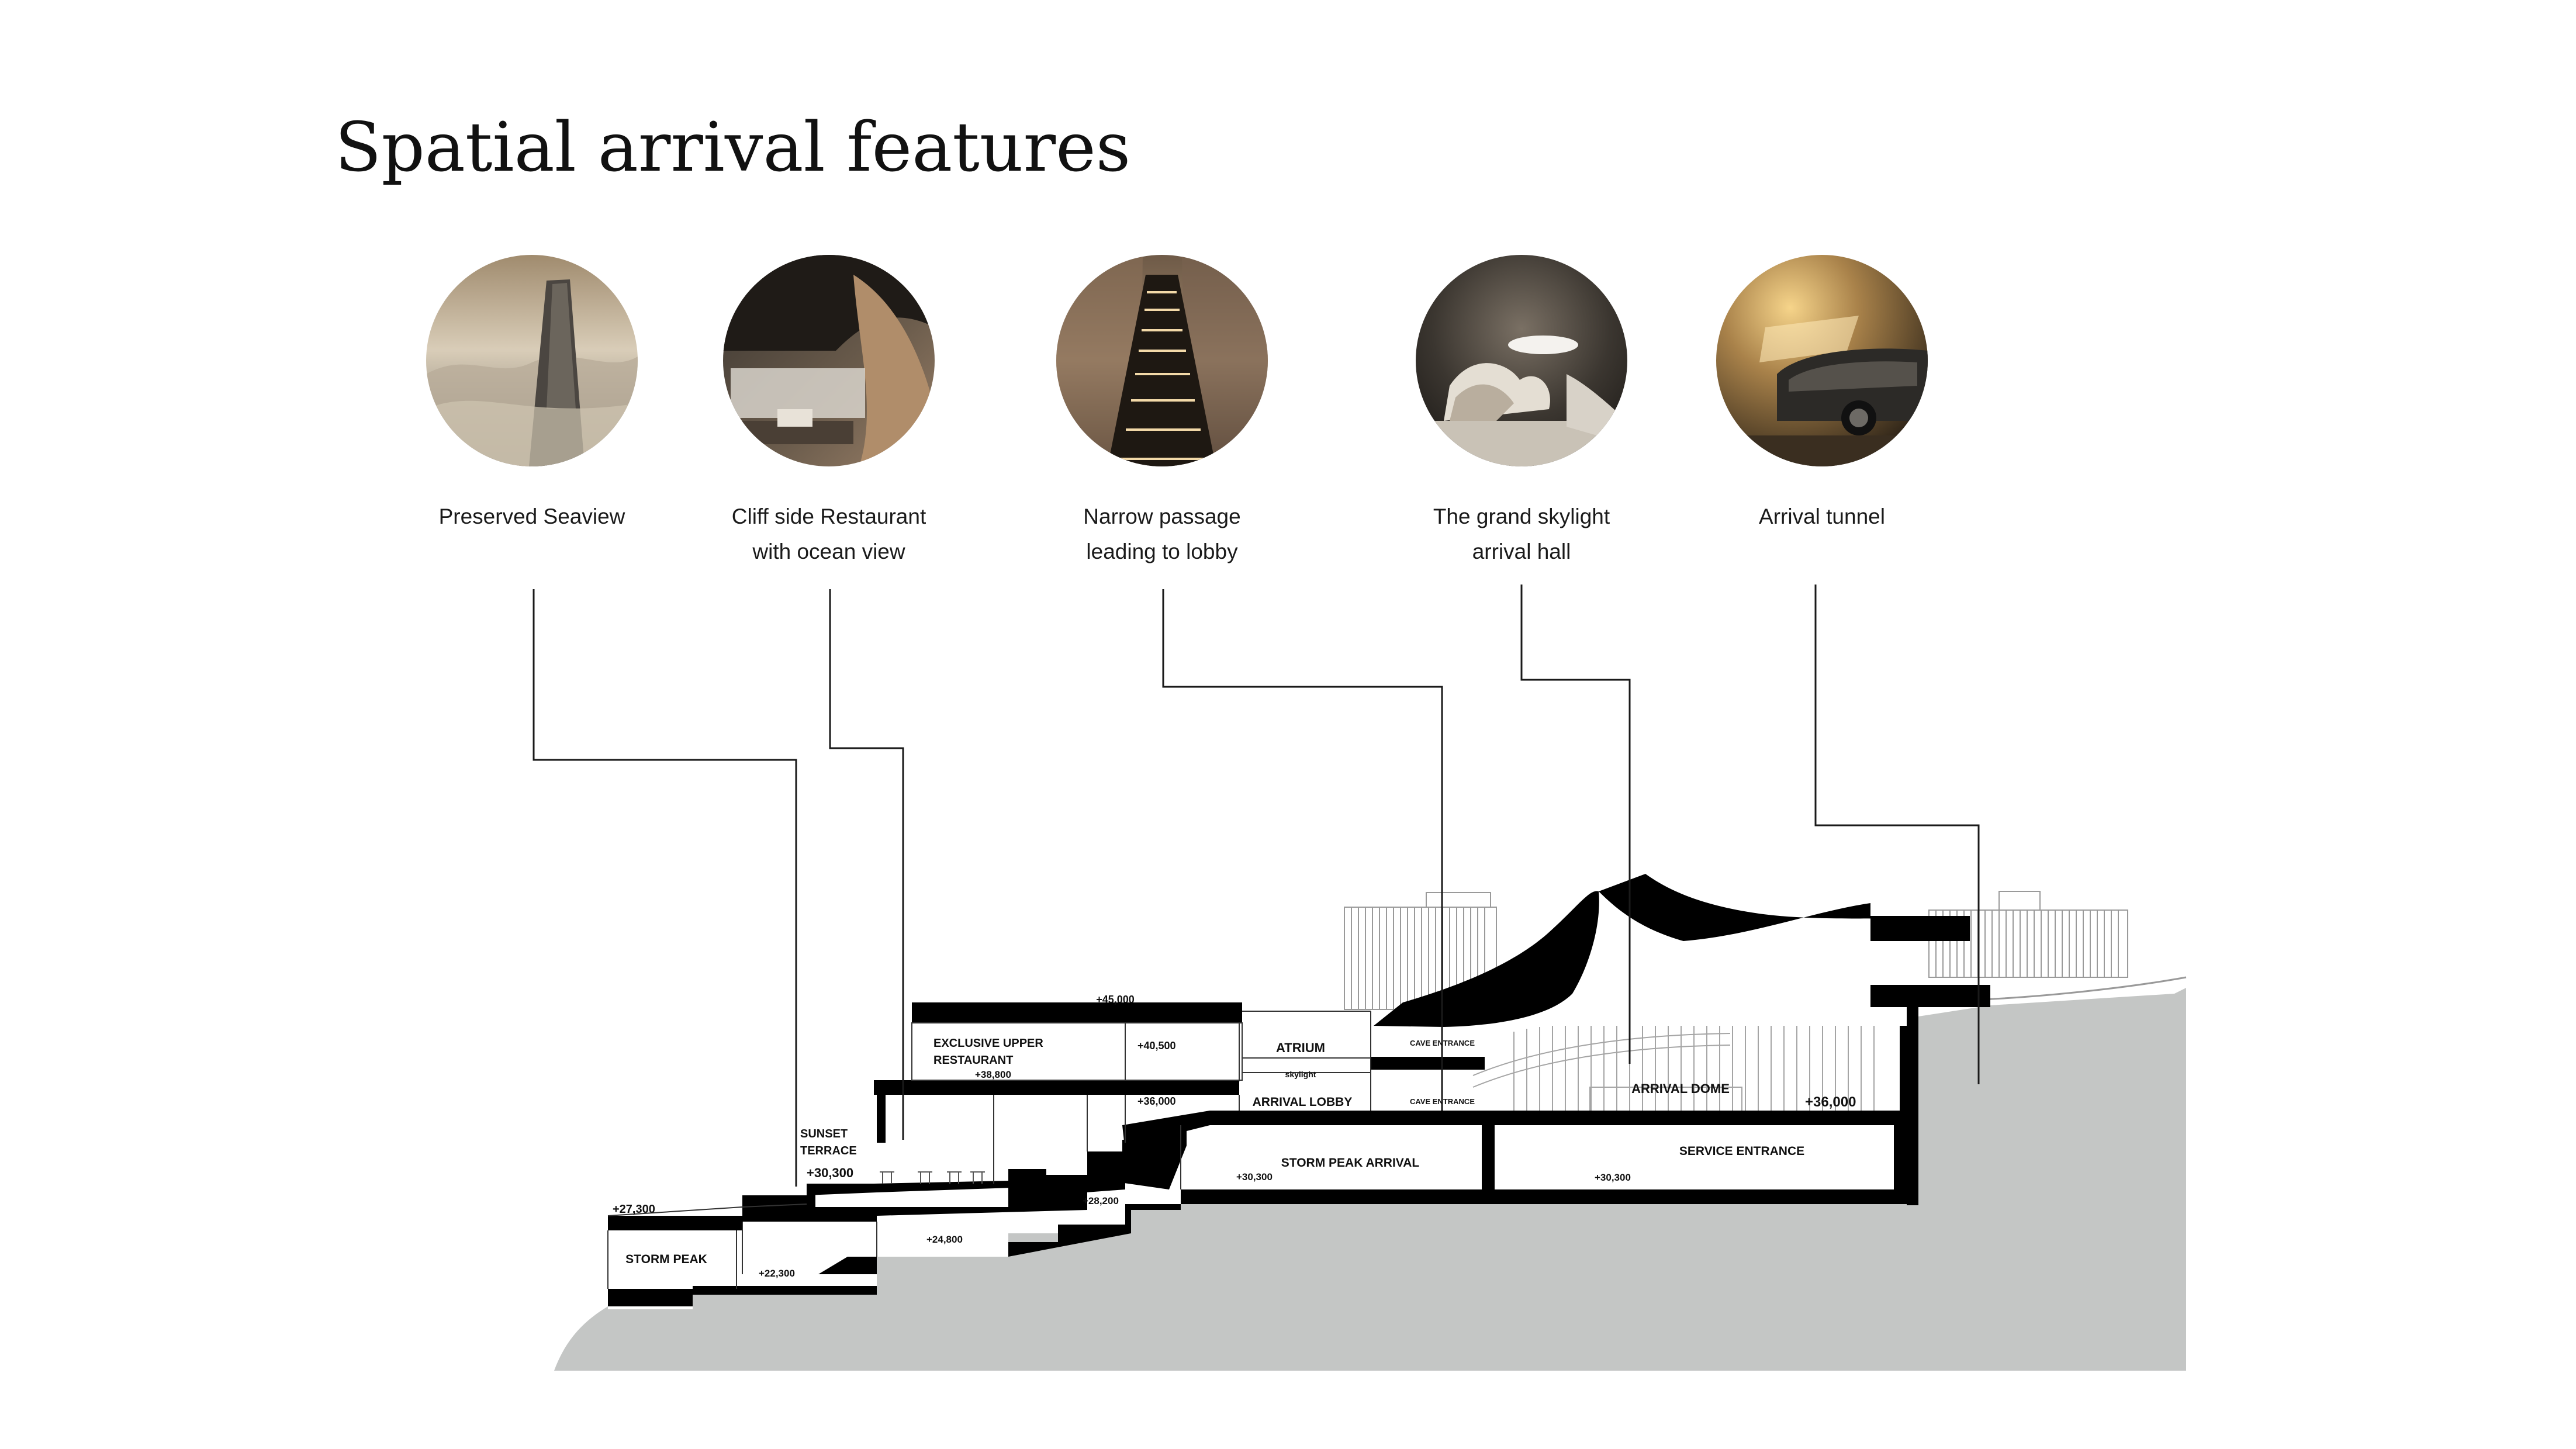 This screenshot has width=2576, height=1449. Describe the element at coordinates (666, 1259) in the screenshot. I see `label-storm-peak: STORM PEAK` at that location.